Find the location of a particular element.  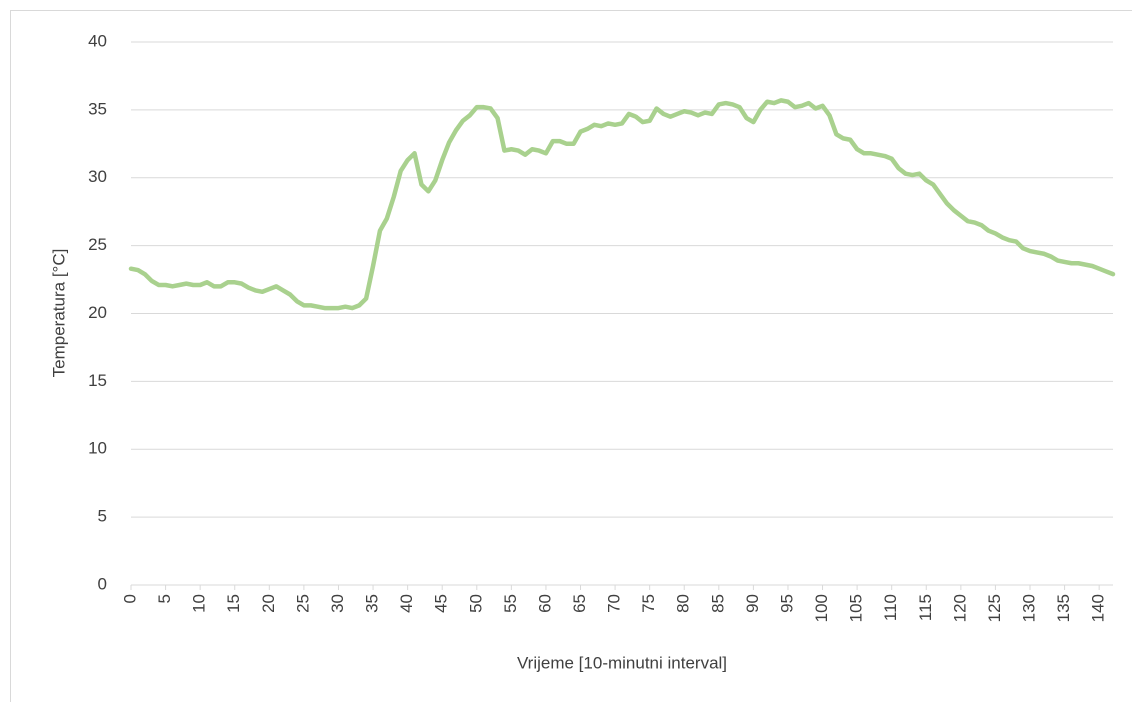

y-tick-label: 15 is located at coordinates (97, 380).